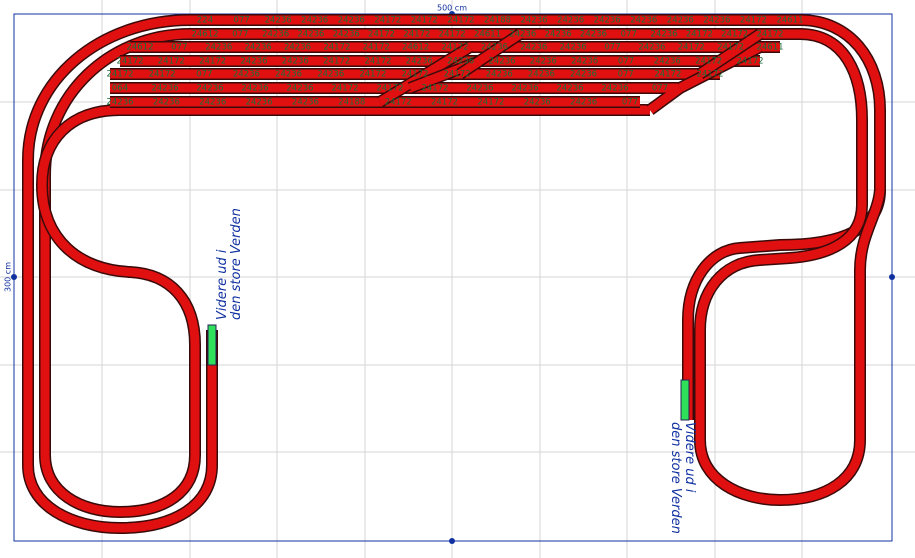  I want to click on height-label: 300 cm, so click(8, 277).